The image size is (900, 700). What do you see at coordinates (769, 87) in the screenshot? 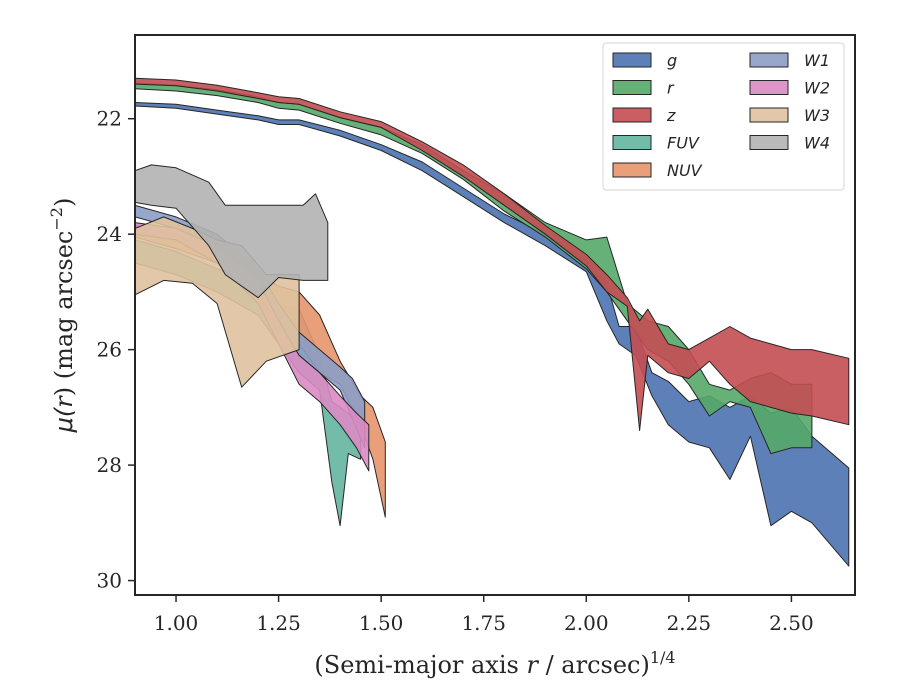
I see `legend-swatch-w2` at bounding box center [769, 87].